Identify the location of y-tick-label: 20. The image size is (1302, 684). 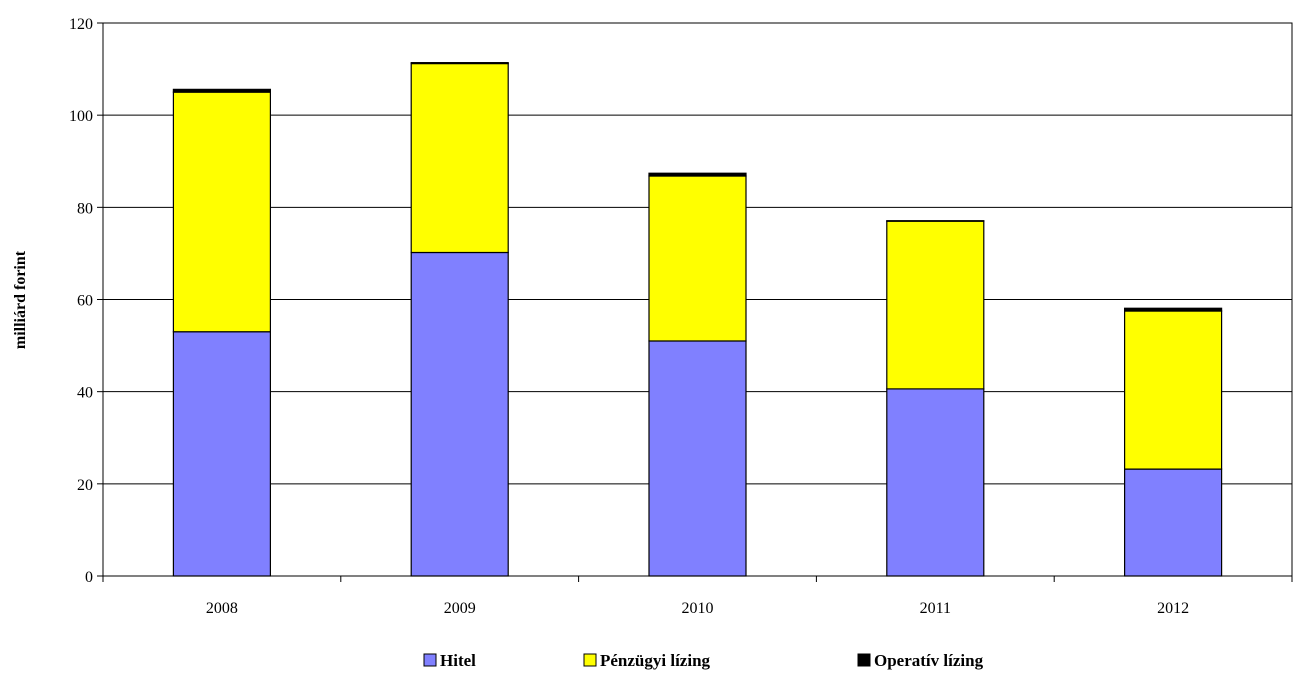
(85, 485).